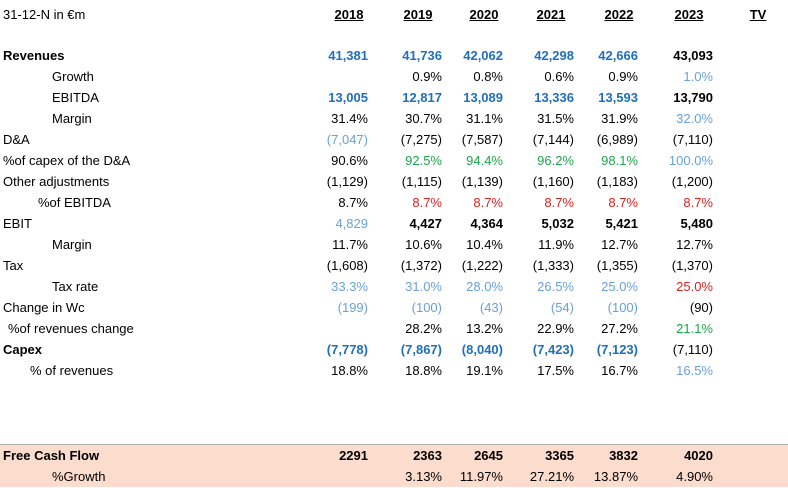  What do you see at coordinates (51, 455) in the screenshot?
I see `row-label: Free Cash Flow` at bounding box center [51, 455].